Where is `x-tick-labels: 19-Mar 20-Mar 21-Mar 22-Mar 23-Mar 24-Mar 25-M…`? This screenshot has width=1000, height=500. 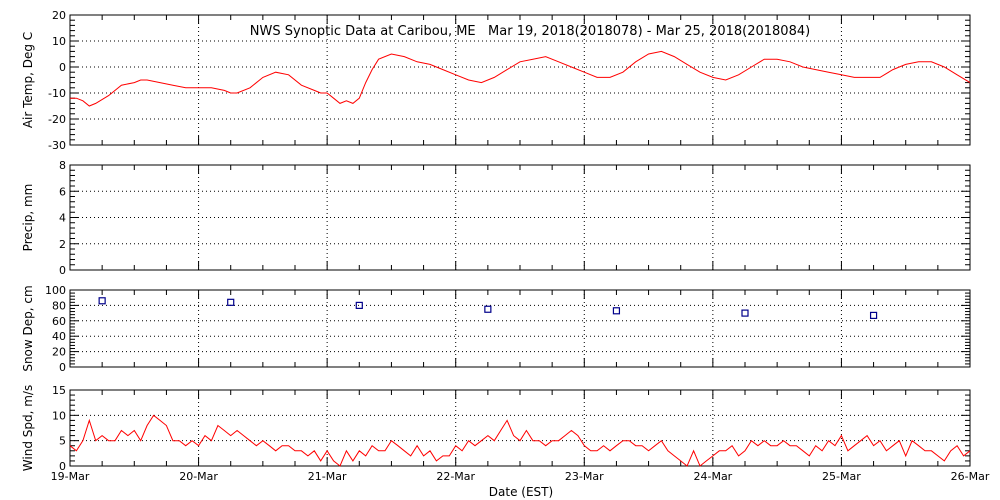
x-tick-labels: 19-Mar 20-Mar 21-Mar 22-Mar 23-Mar 24-Mar 25-M… is located at coordinates (520, 476).